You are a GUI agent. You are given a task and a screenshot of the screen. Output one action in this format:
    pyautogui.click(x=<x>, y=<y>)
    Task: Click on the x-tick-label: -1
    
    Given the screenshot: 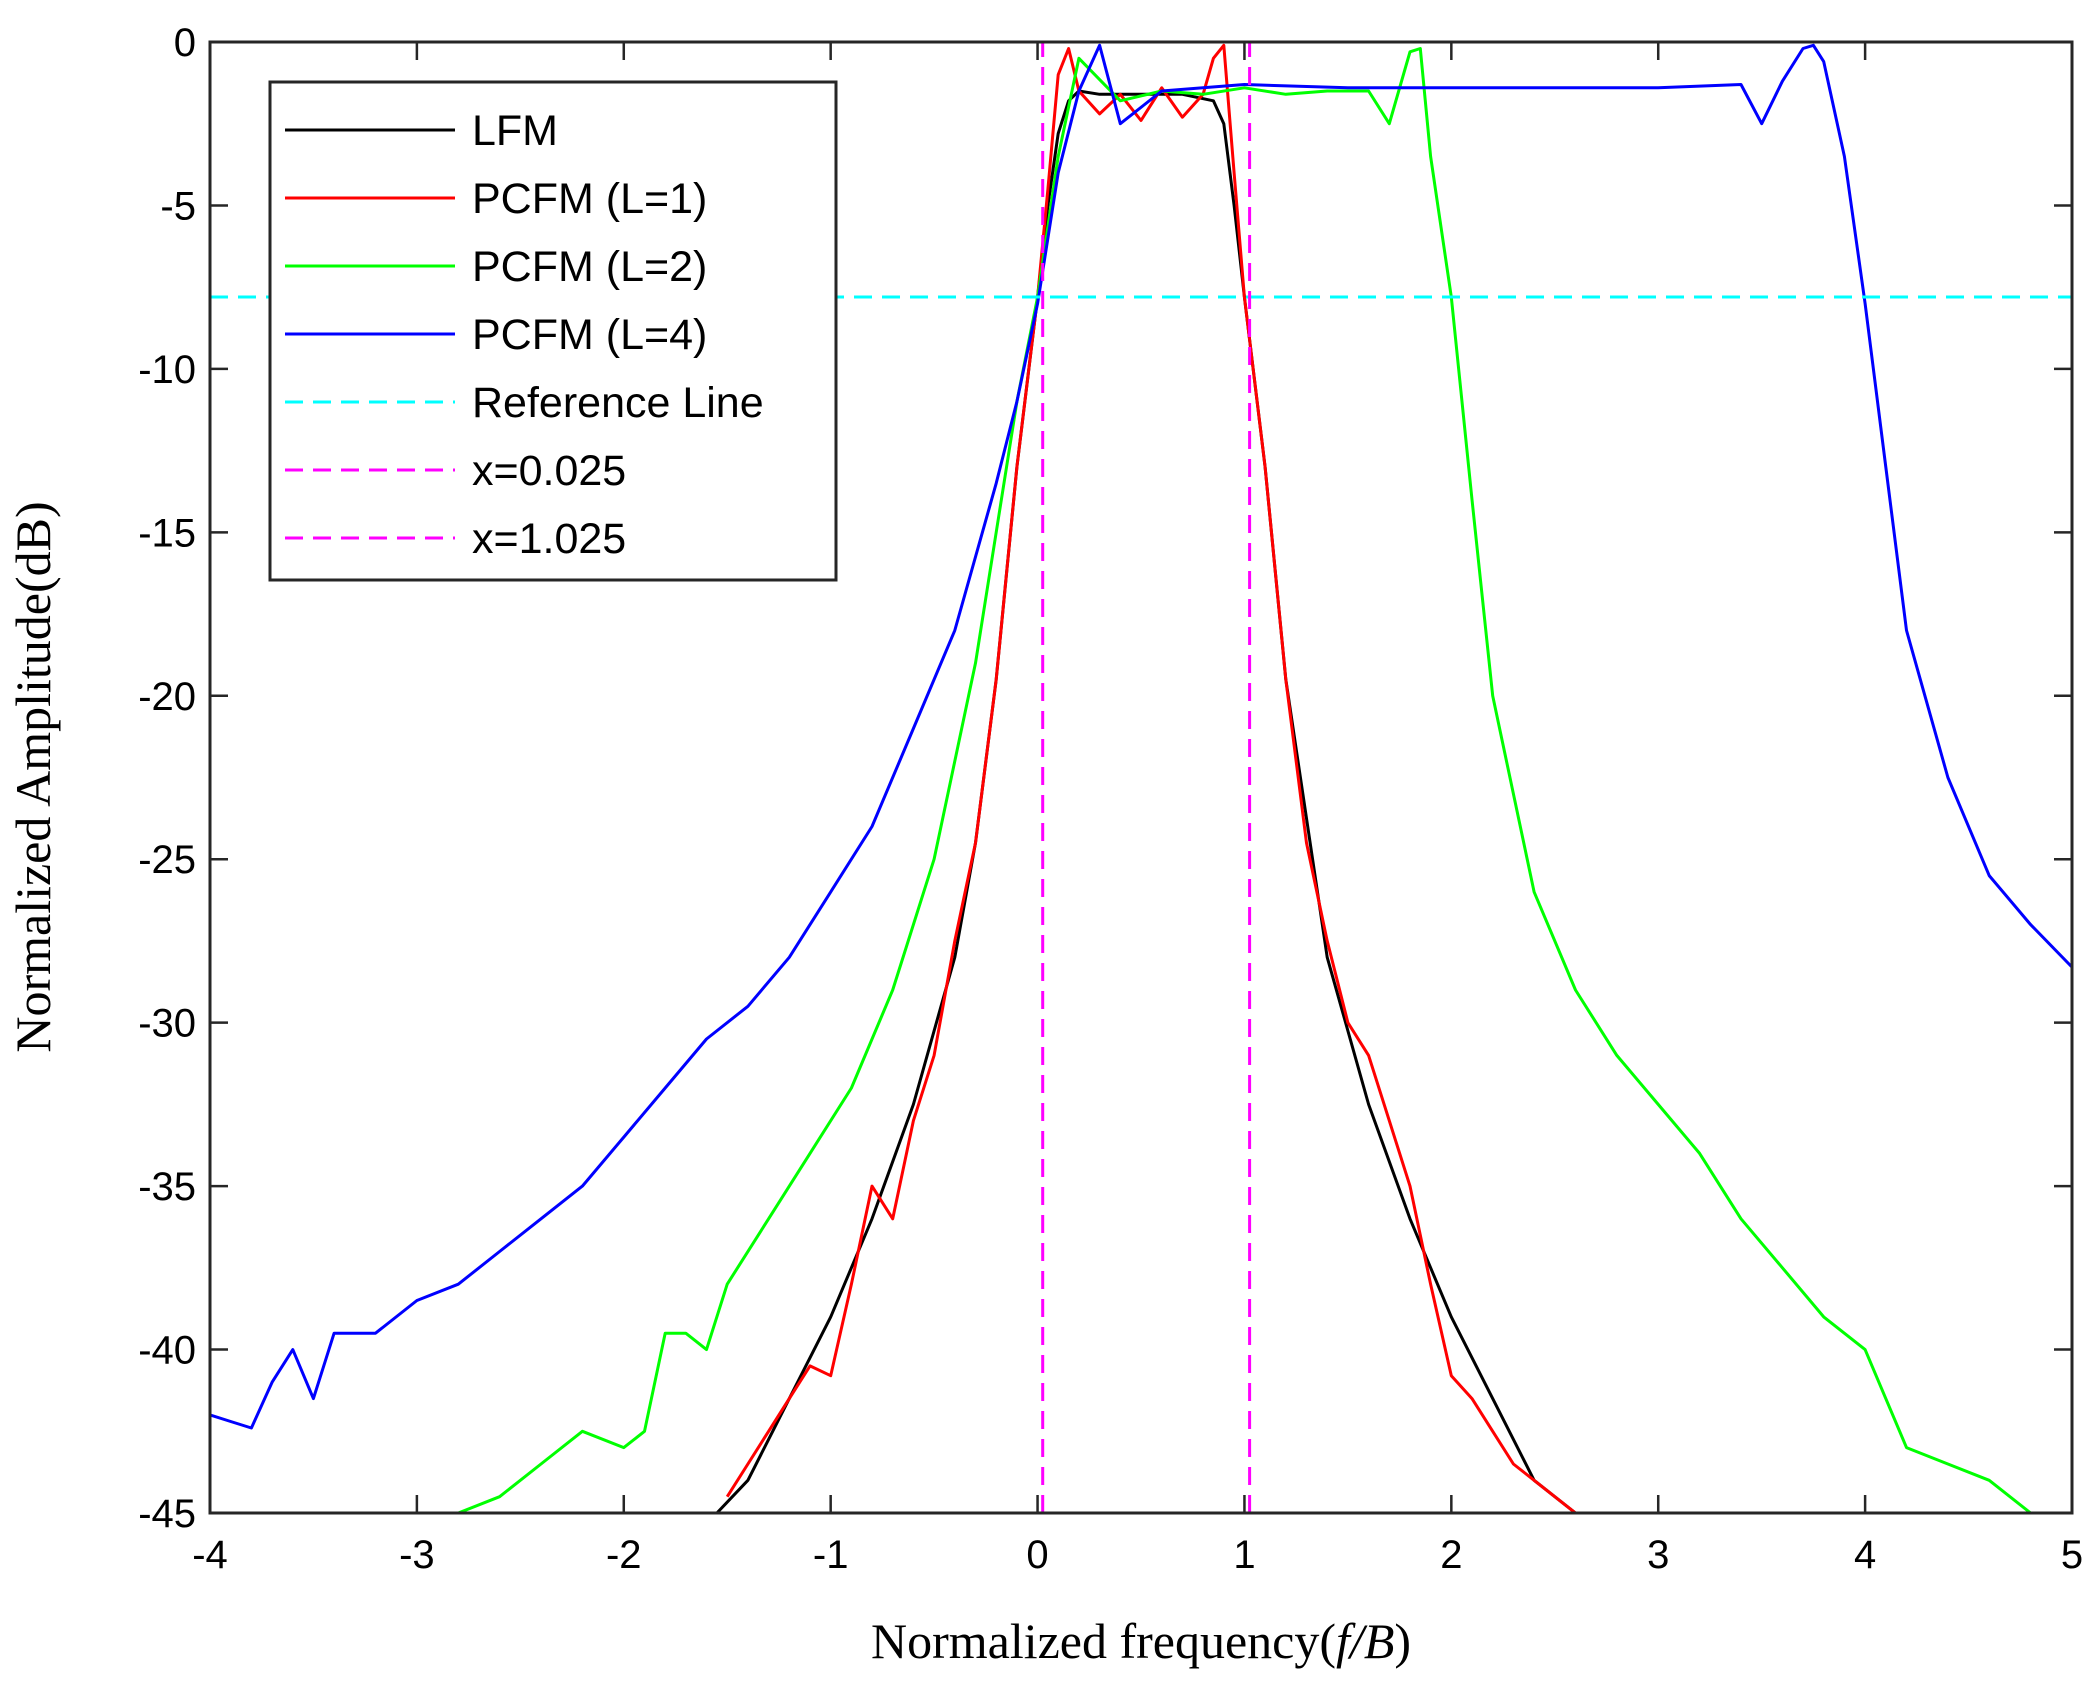 What is the action you would take?
    pyautogui.click(x=831, y=1555)
    